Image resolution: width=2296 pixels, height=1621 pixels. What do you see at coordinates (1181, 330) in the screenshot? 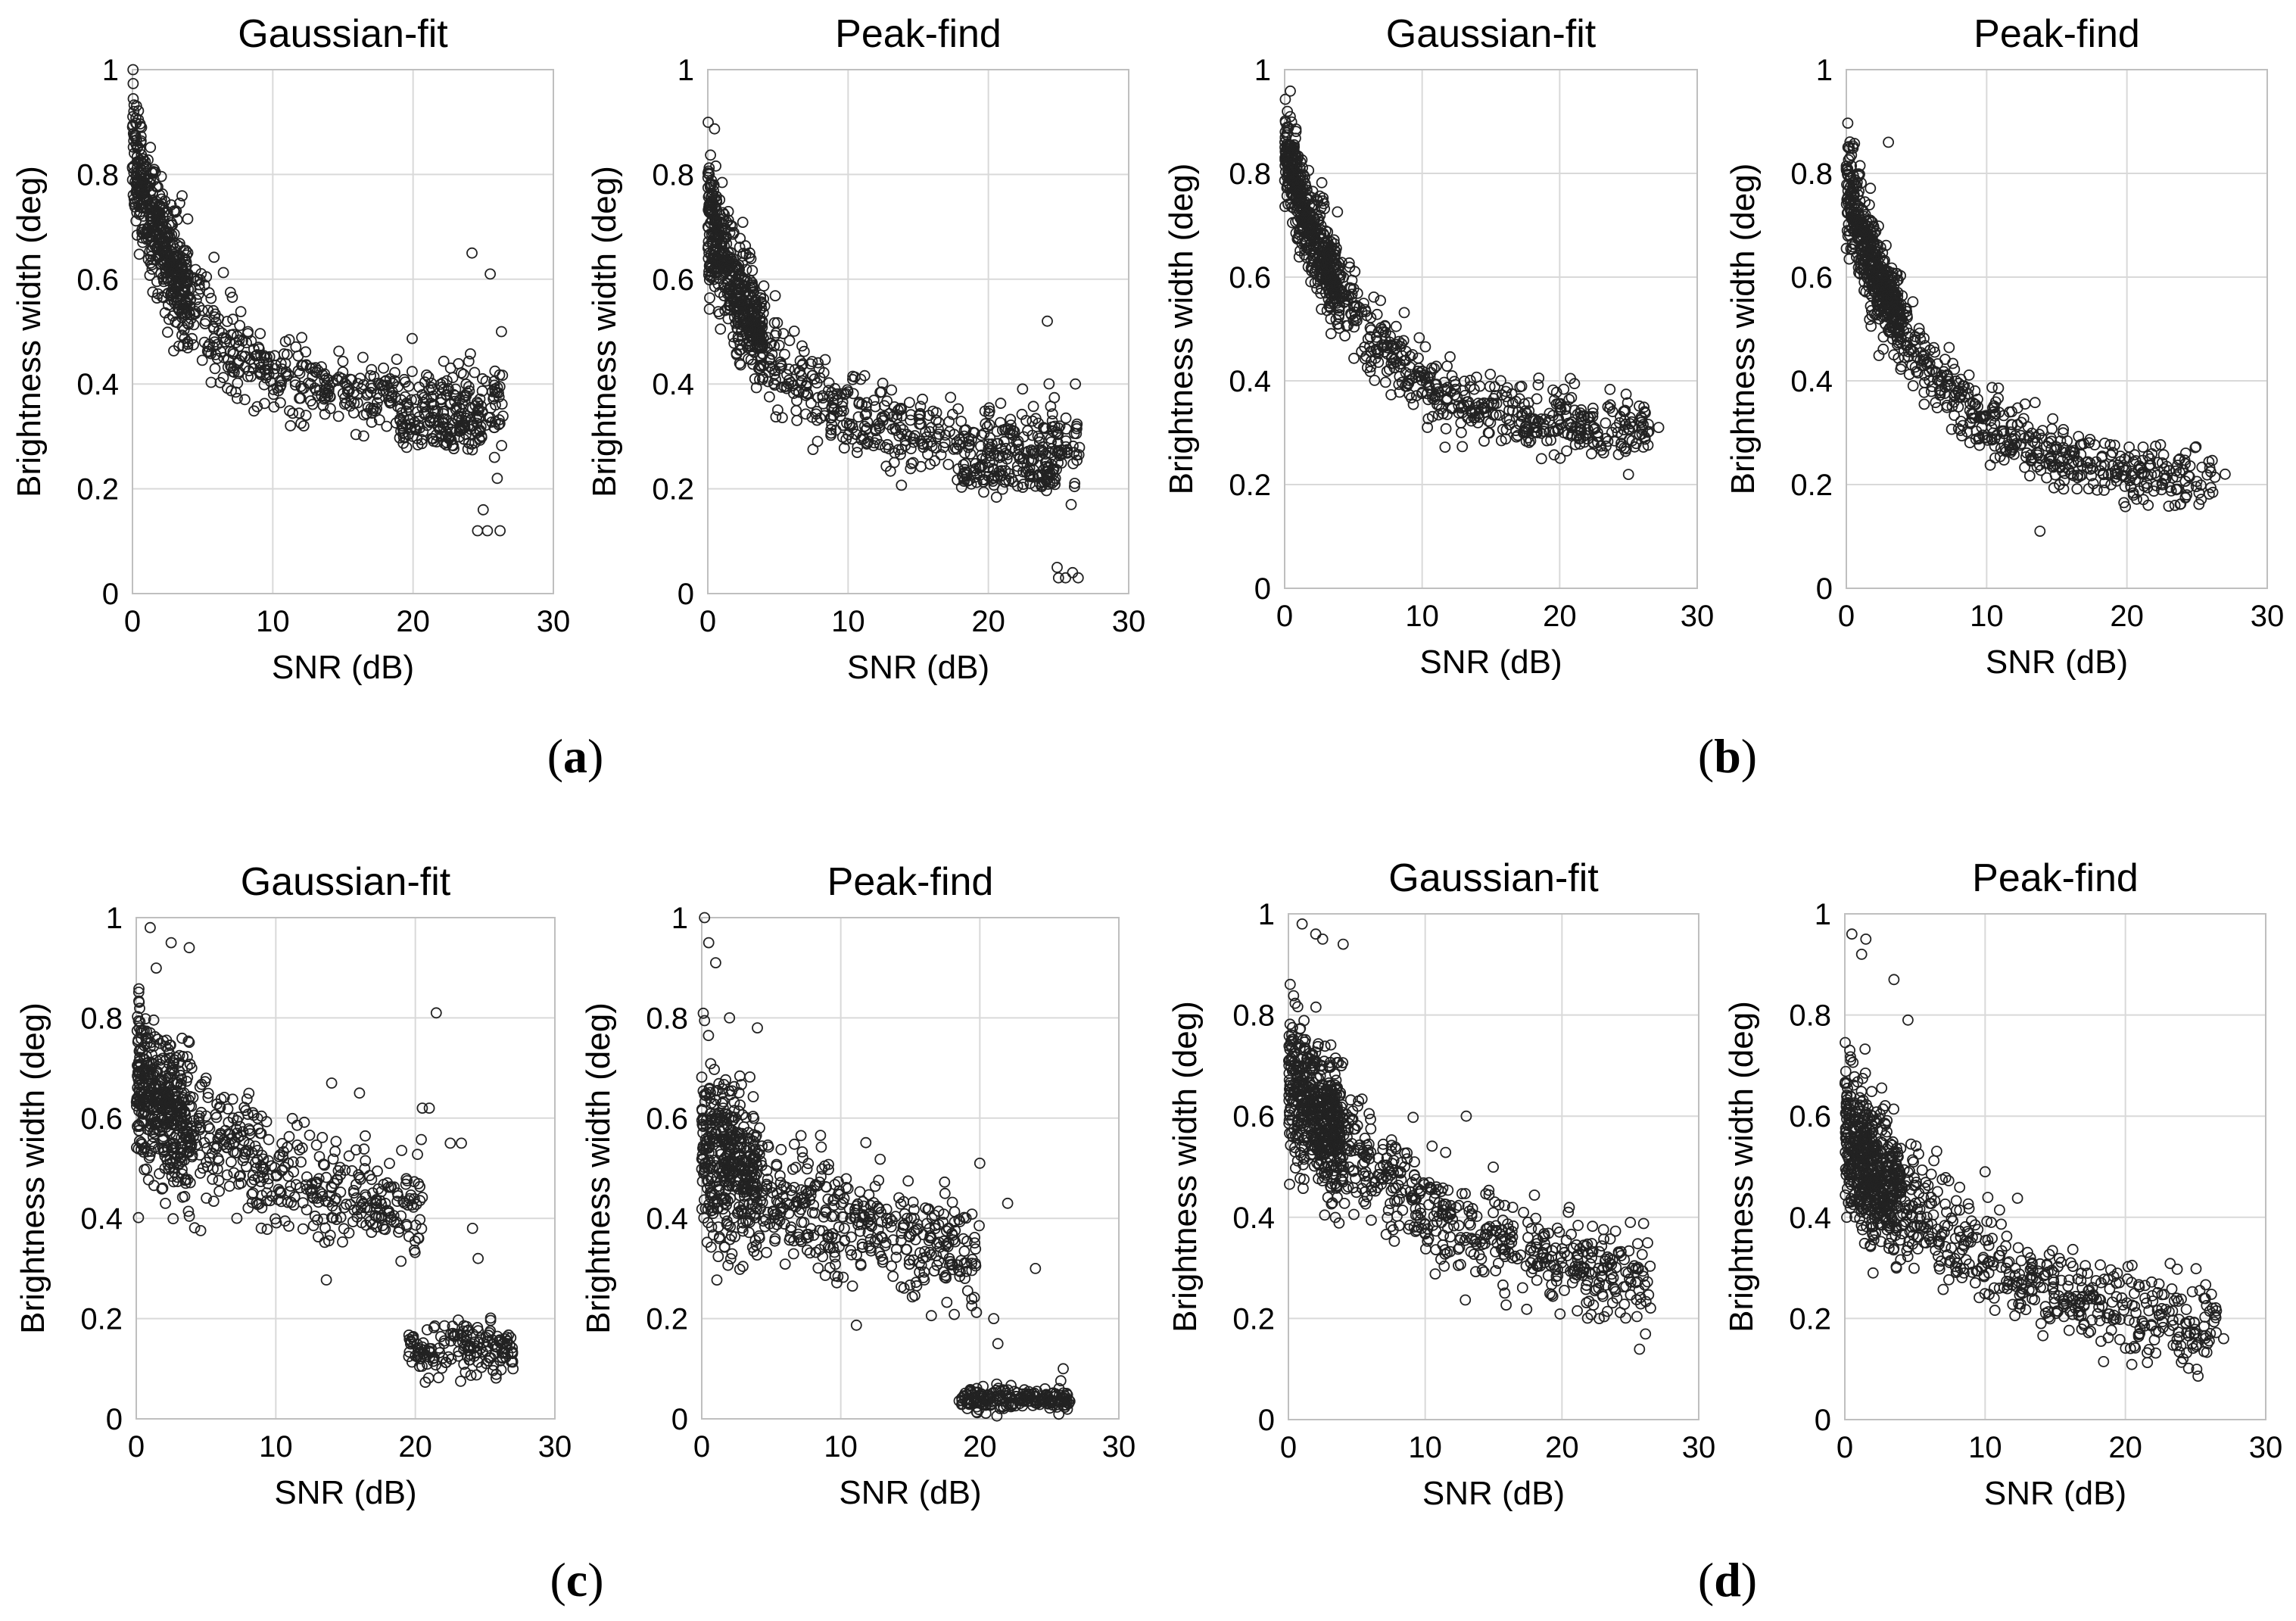
I see `y-axis-label: Brightness width (deg)` at bounding box center [1181, 330].